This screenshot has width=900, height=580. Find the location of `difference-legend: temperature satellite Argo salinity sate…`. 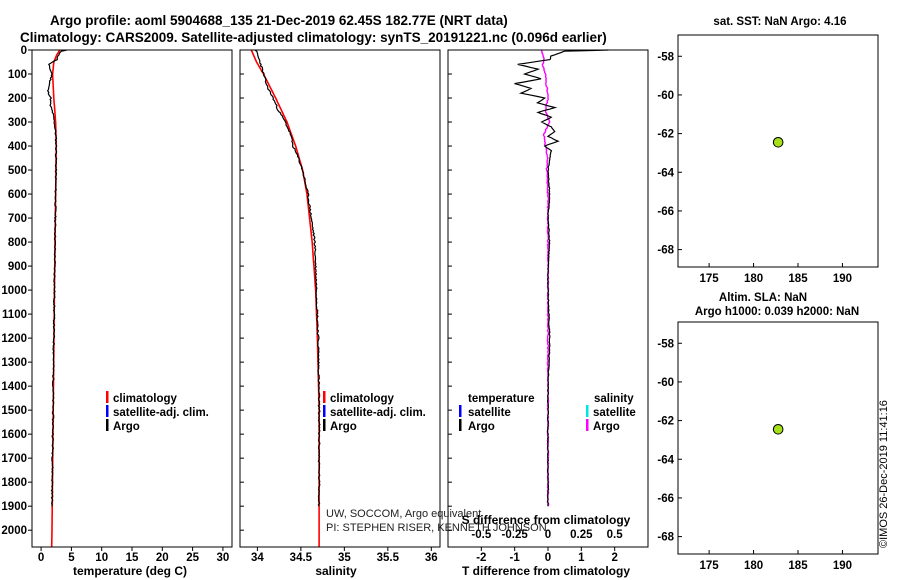

difference-legend: temperature satellite Argo salinity sate… is located at coordinates (547, 413).